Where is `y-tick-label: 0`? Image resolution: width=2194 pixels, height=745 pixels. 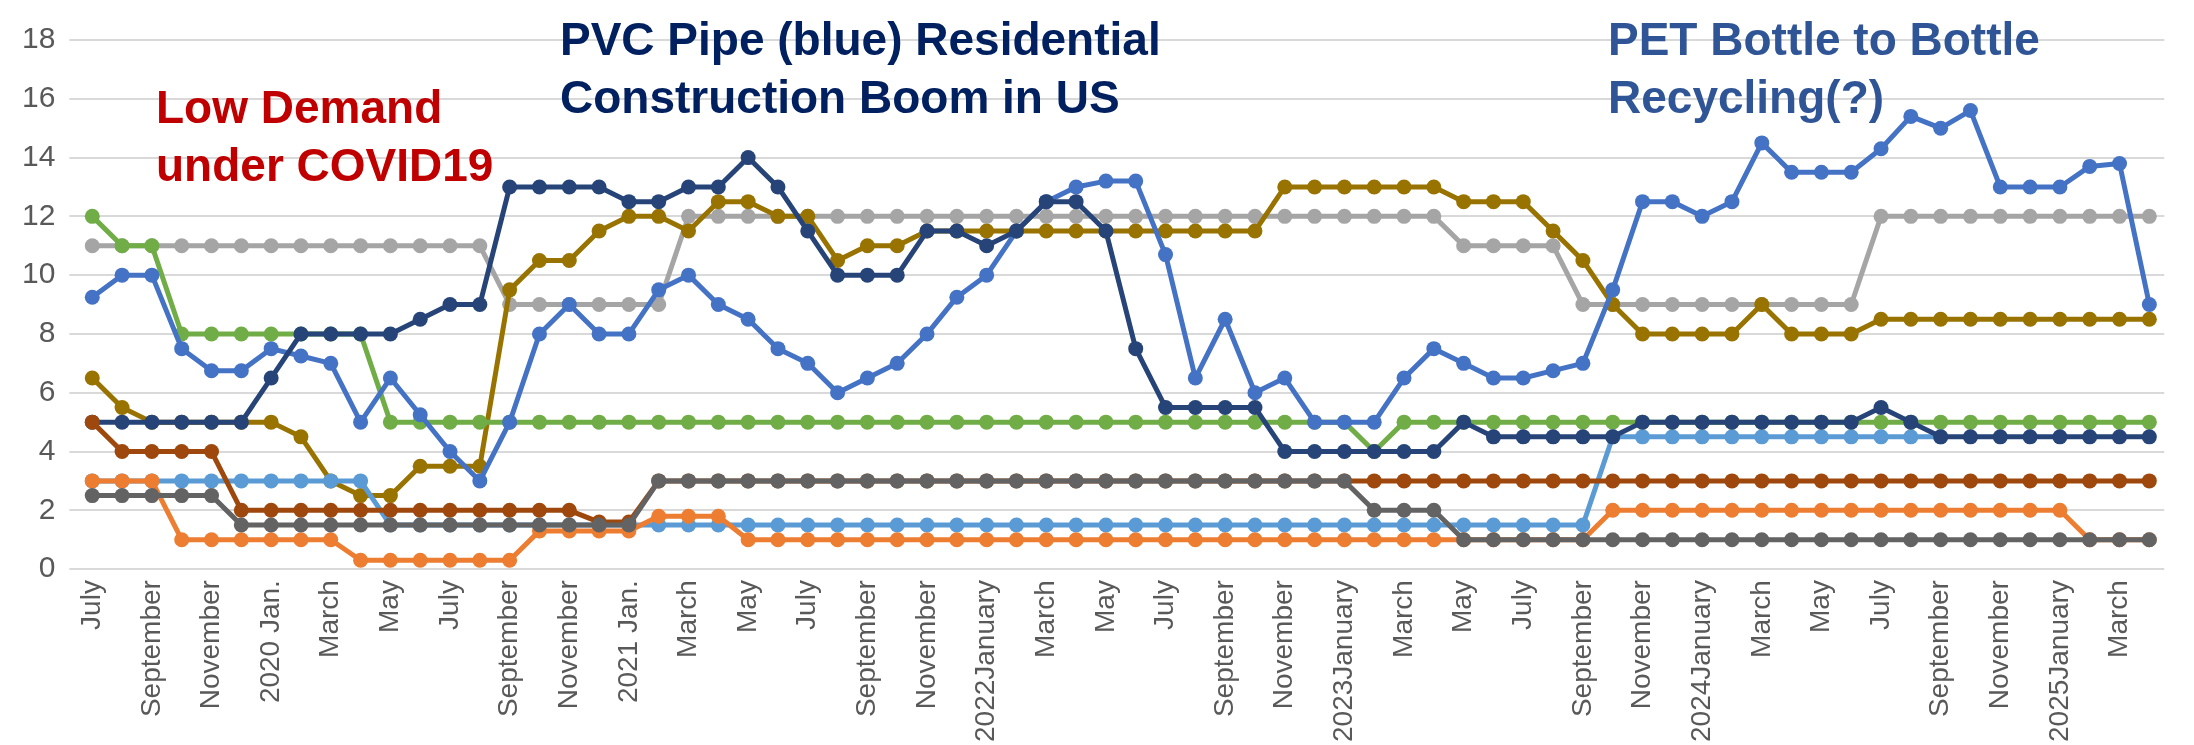
y-tick-label: 0 is located at coordinates (47, 567).